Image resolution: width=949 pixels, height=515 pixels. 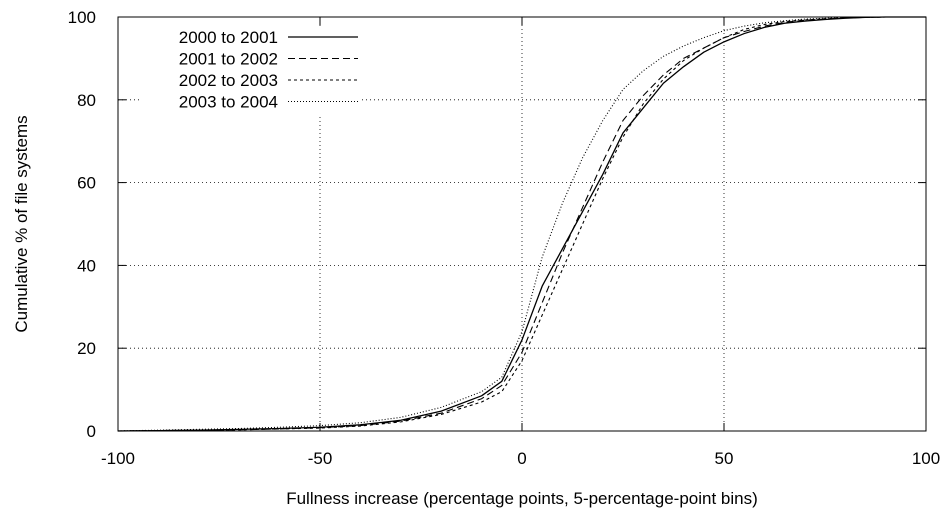 What do you see at coordinates (228, 102) in the screenshot?
I see `legend-label: 2003 to 2004` at bounding box center [228, 102].